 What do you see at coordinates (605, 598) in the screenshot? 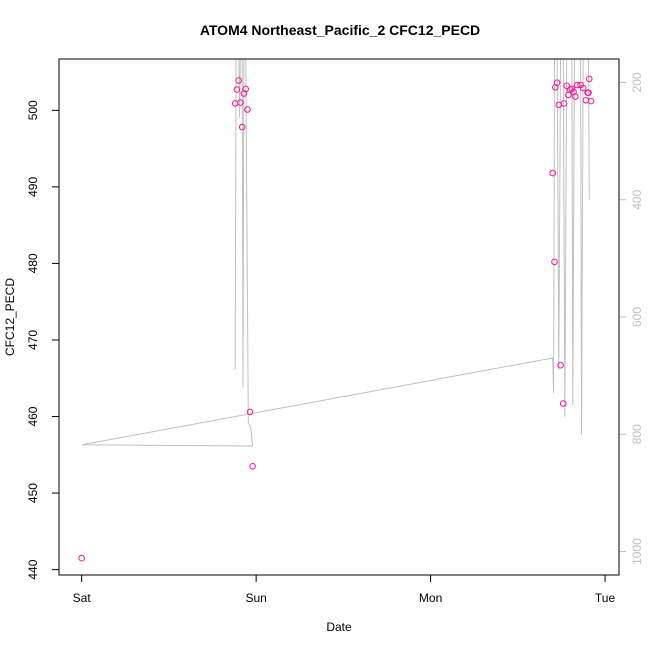
I see `x-tick-label: Tue` at bounding box center [605, 598].